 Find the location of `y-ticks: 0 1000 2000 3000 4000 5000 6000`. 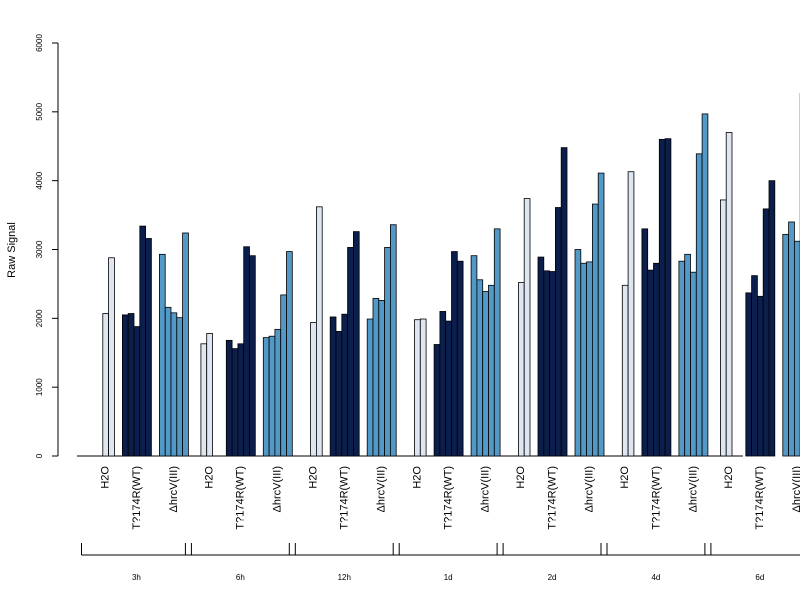

y-ticks: 0 1000 2000 3000 4000 5000 6000 is located at coordinates (46, 246).